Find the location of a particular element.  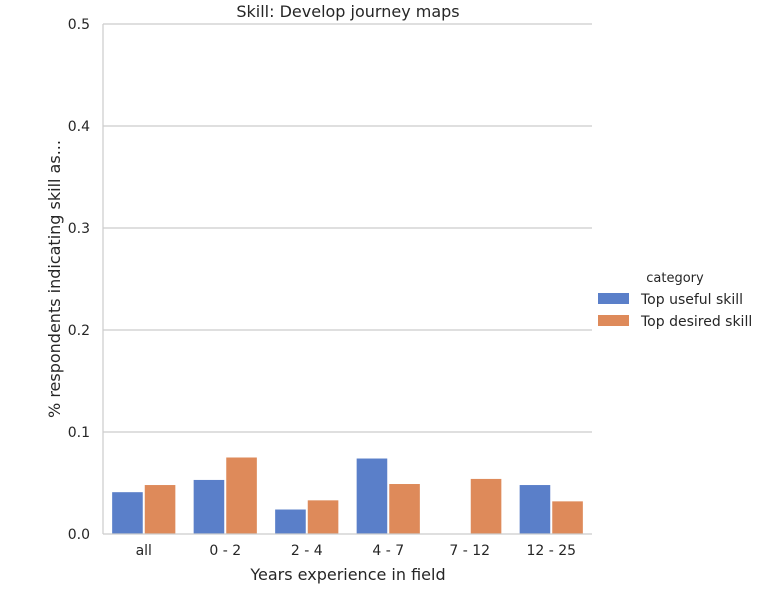

x-tick-label: 12 - 25 is located at coordinates (551, 551).